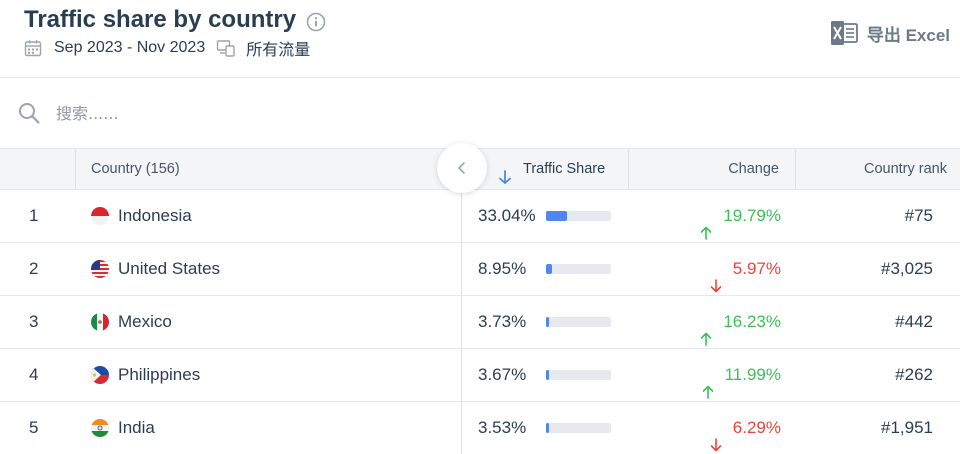 The width and height of the screenshot is (960, 454). Describe the element at coordinates (756, 427) in the screenshot. I see `change-percent: 6.29%` at that location.